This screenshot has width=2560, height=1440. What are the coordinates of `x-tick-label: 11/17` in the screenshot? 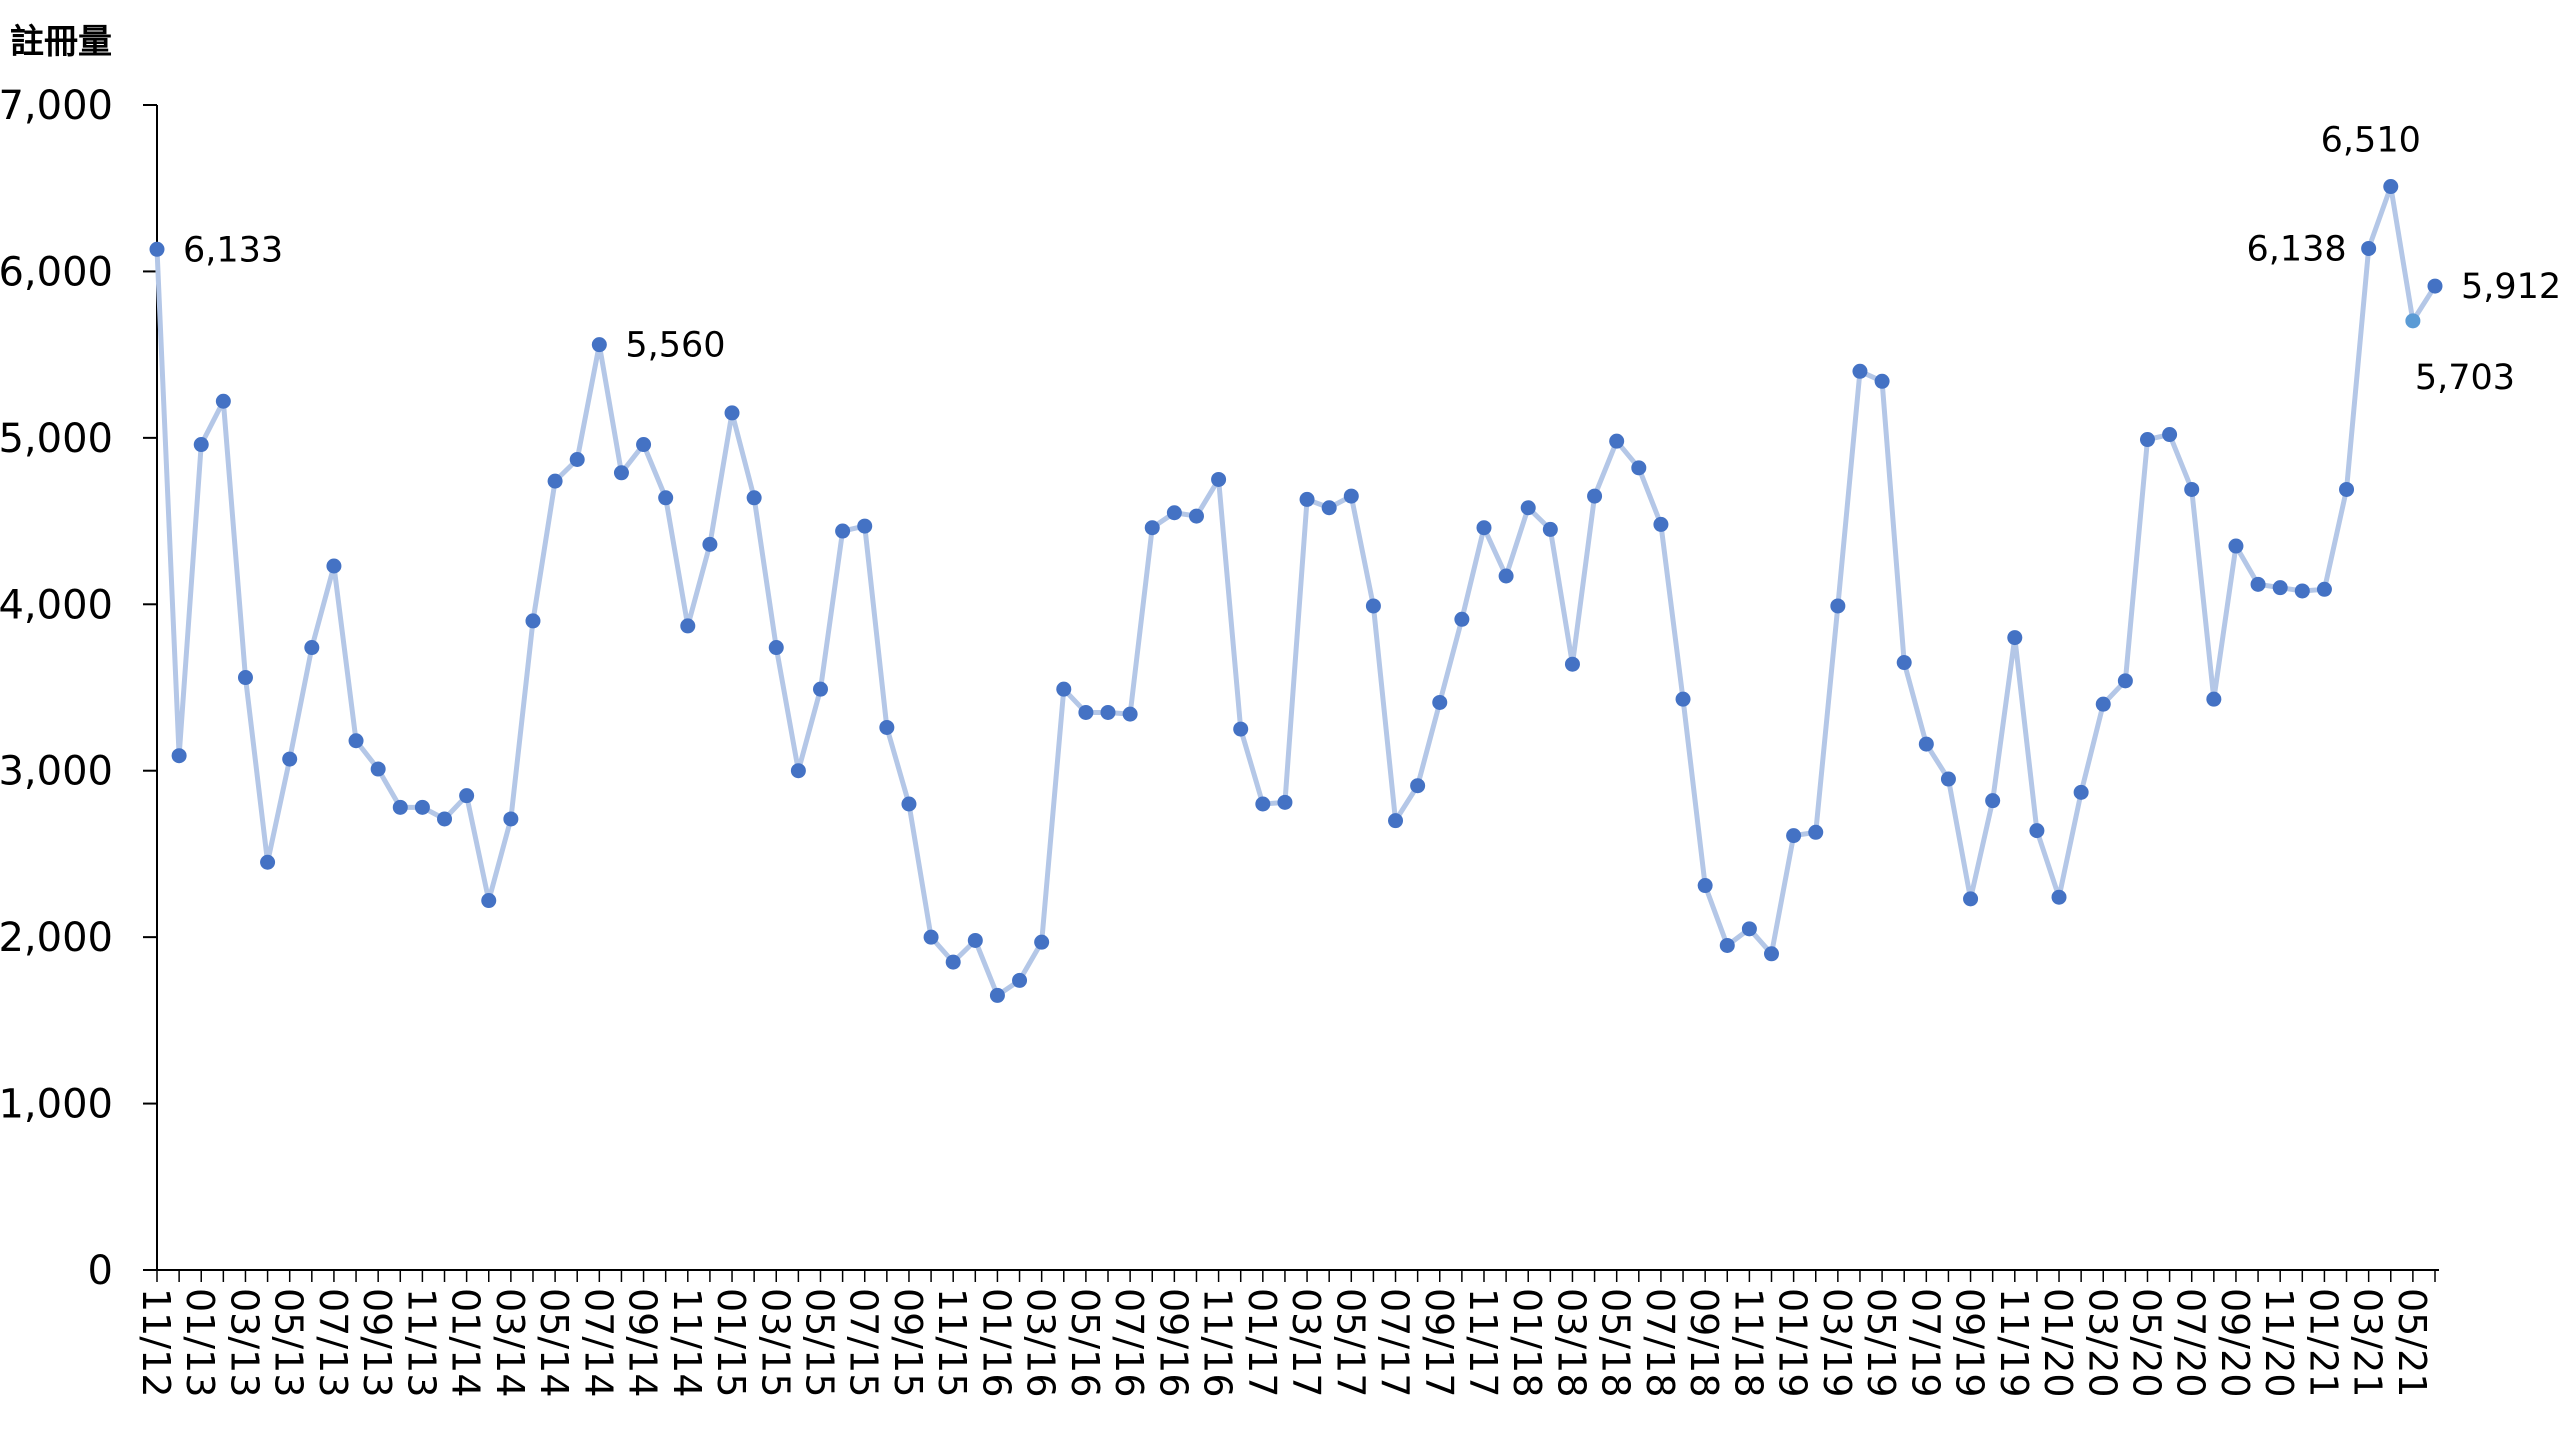 It's located at (1483, 1343).